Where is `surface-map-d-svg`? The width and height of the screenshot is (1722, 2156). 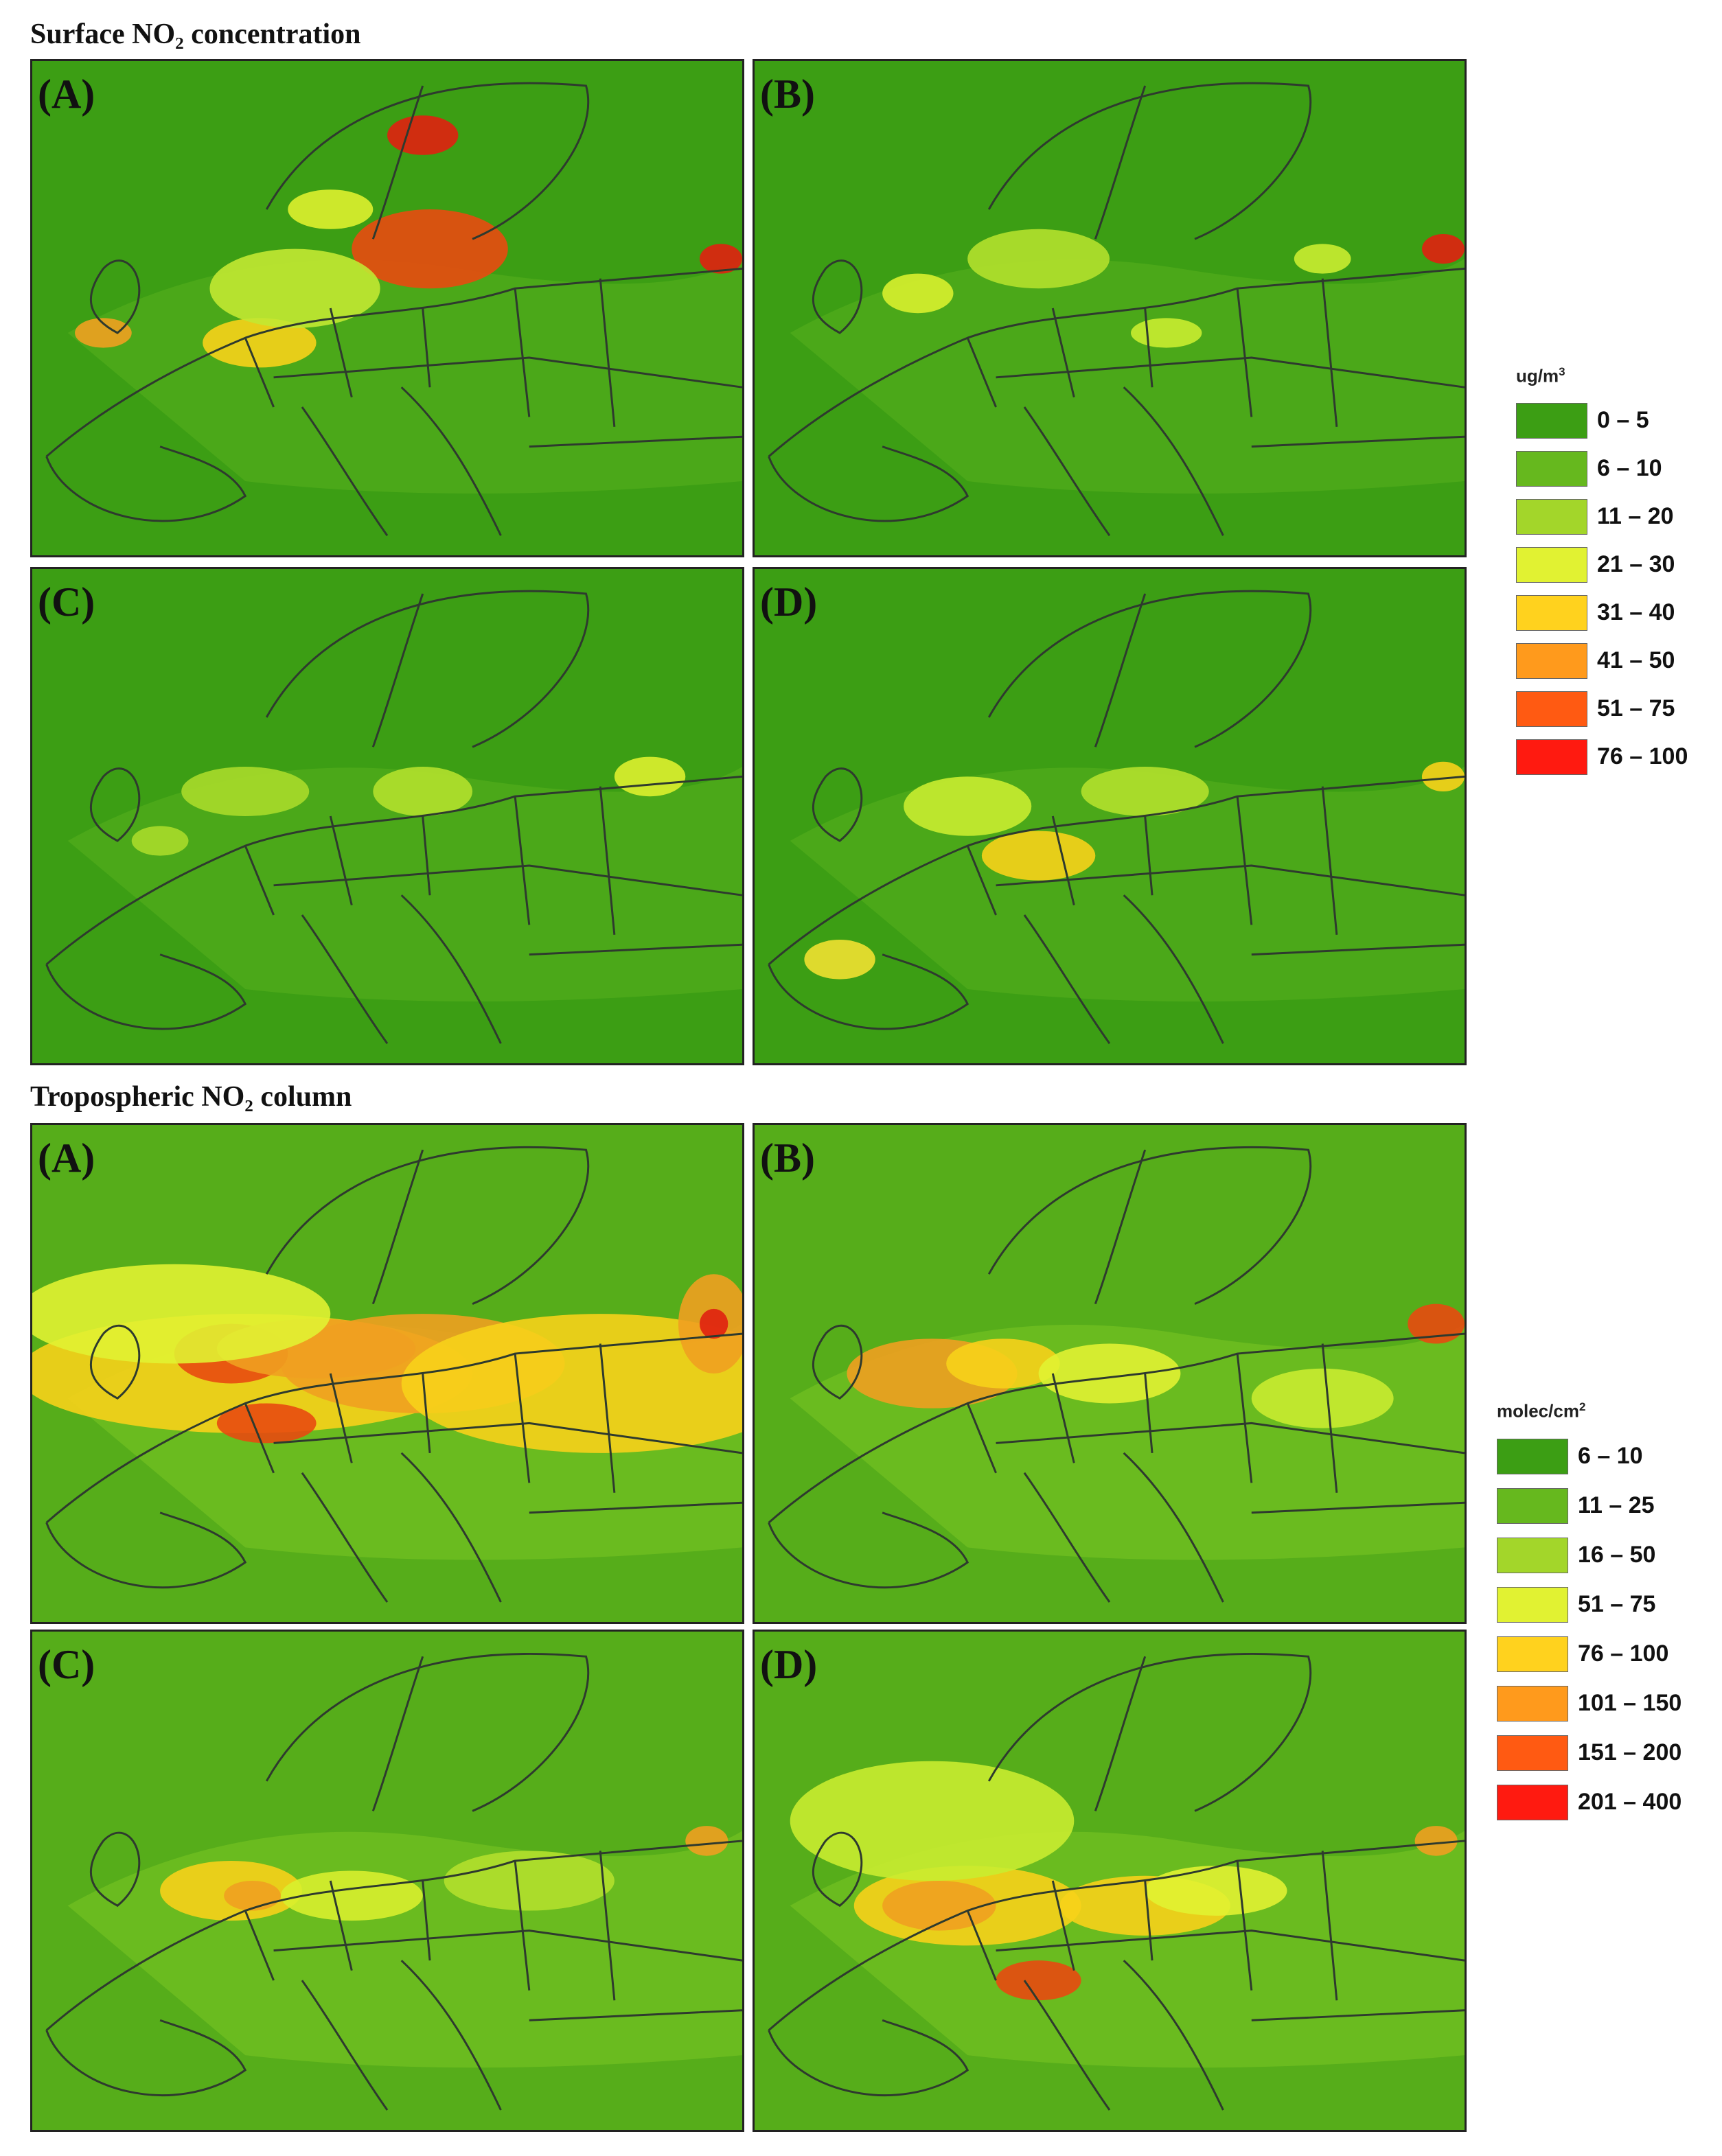
surface-map-d-svg is located at coordinates (1110, 816).